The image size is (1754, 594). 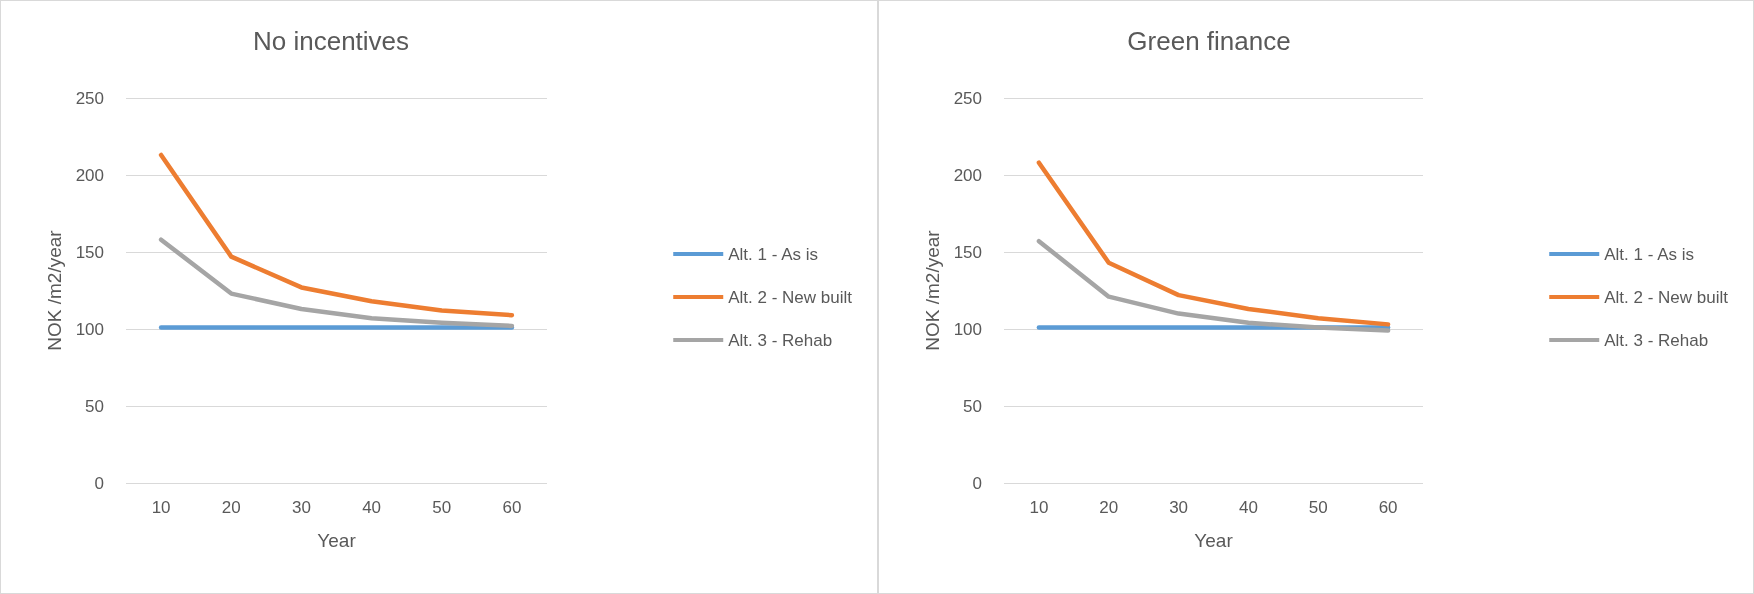 What do you see at coordinates (331, 41) in the screenshot?
I see `chart-title: No incentives` at bounding box center [331, 41].